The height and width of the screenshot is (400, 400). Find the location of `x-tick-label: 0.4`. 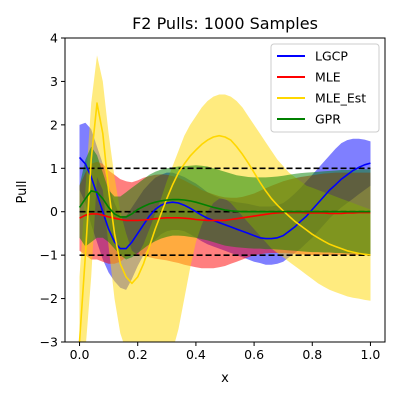

x-tick-label: 0.4 is located at coordinates (196, 354).